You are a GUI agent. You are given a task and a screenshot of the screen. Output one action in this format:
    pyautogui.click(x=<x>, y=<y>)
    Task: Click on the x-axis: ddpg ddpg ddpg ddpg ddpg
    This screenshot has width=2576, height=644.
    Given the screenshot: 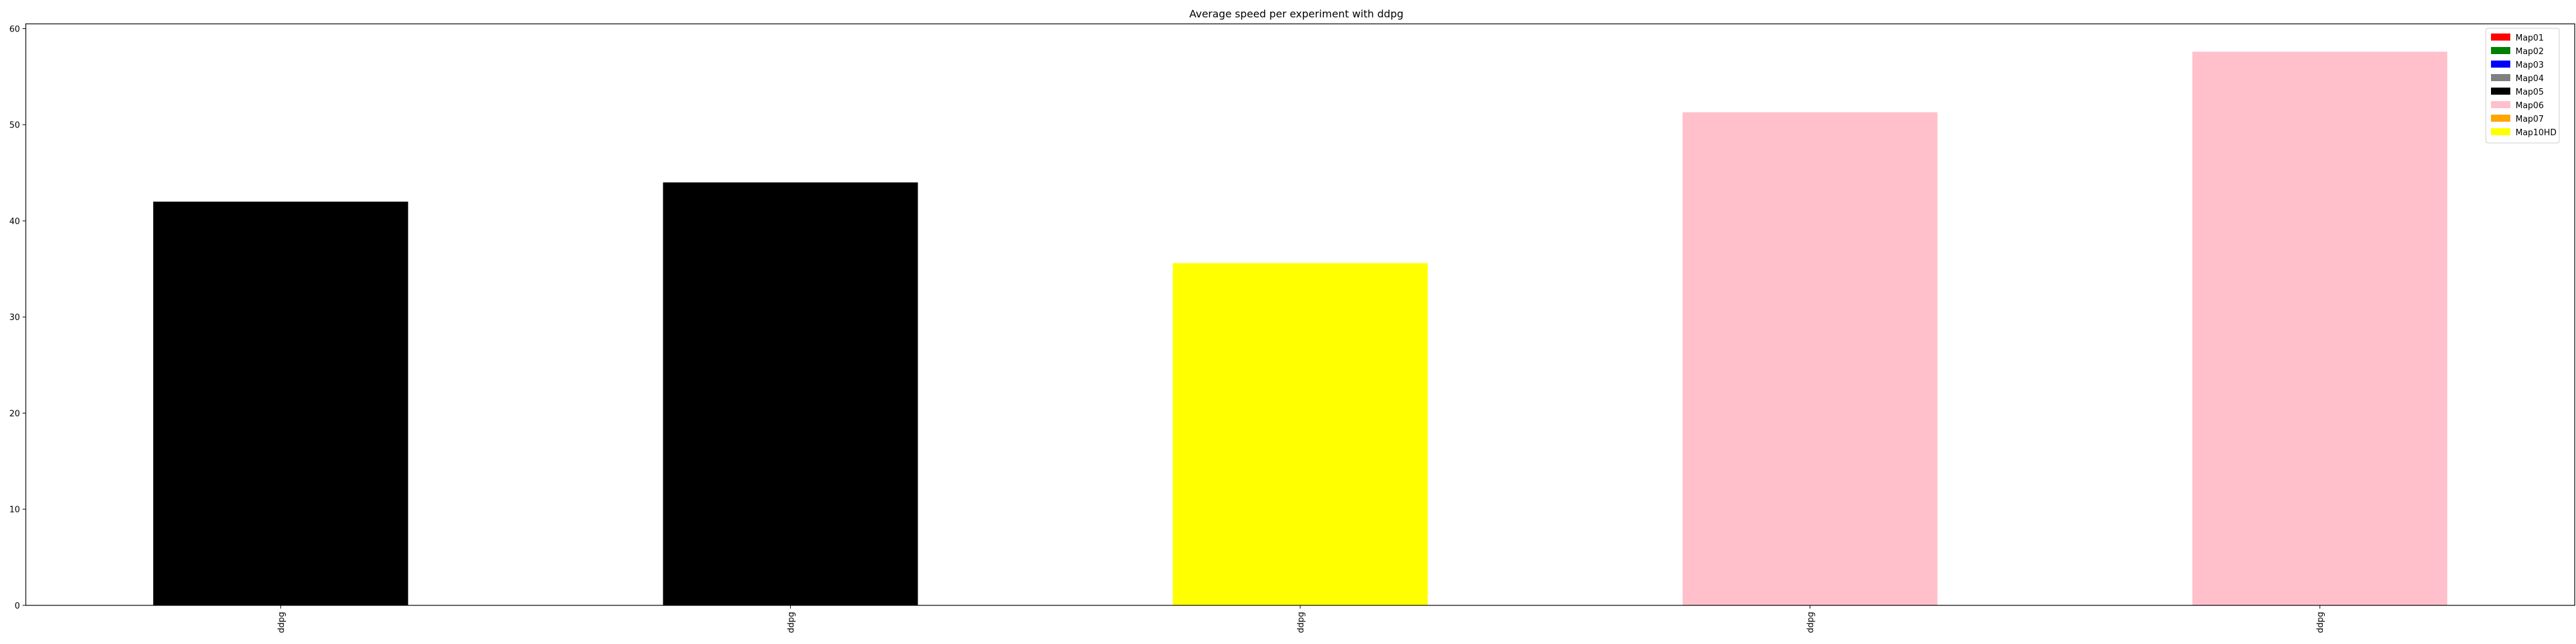 What is the action you would take?
    pyautogui.click(x=1301, y=619)
    